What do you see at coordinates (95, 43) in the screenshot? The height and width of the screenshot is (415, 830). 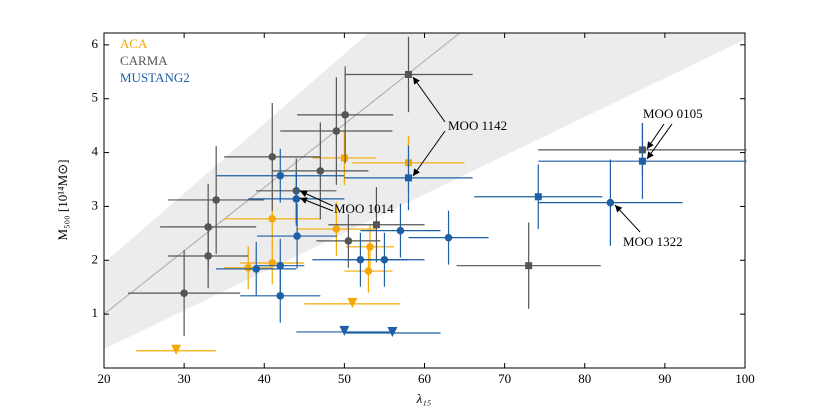 I see `y-tick-label: 6` at bounding box center [95, 43].